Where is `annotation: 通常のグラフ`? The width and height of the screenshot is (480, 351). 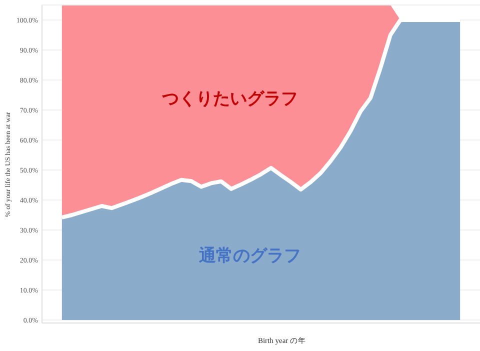 annotation: 通常のグラフ is located at coordinates (249, 256).